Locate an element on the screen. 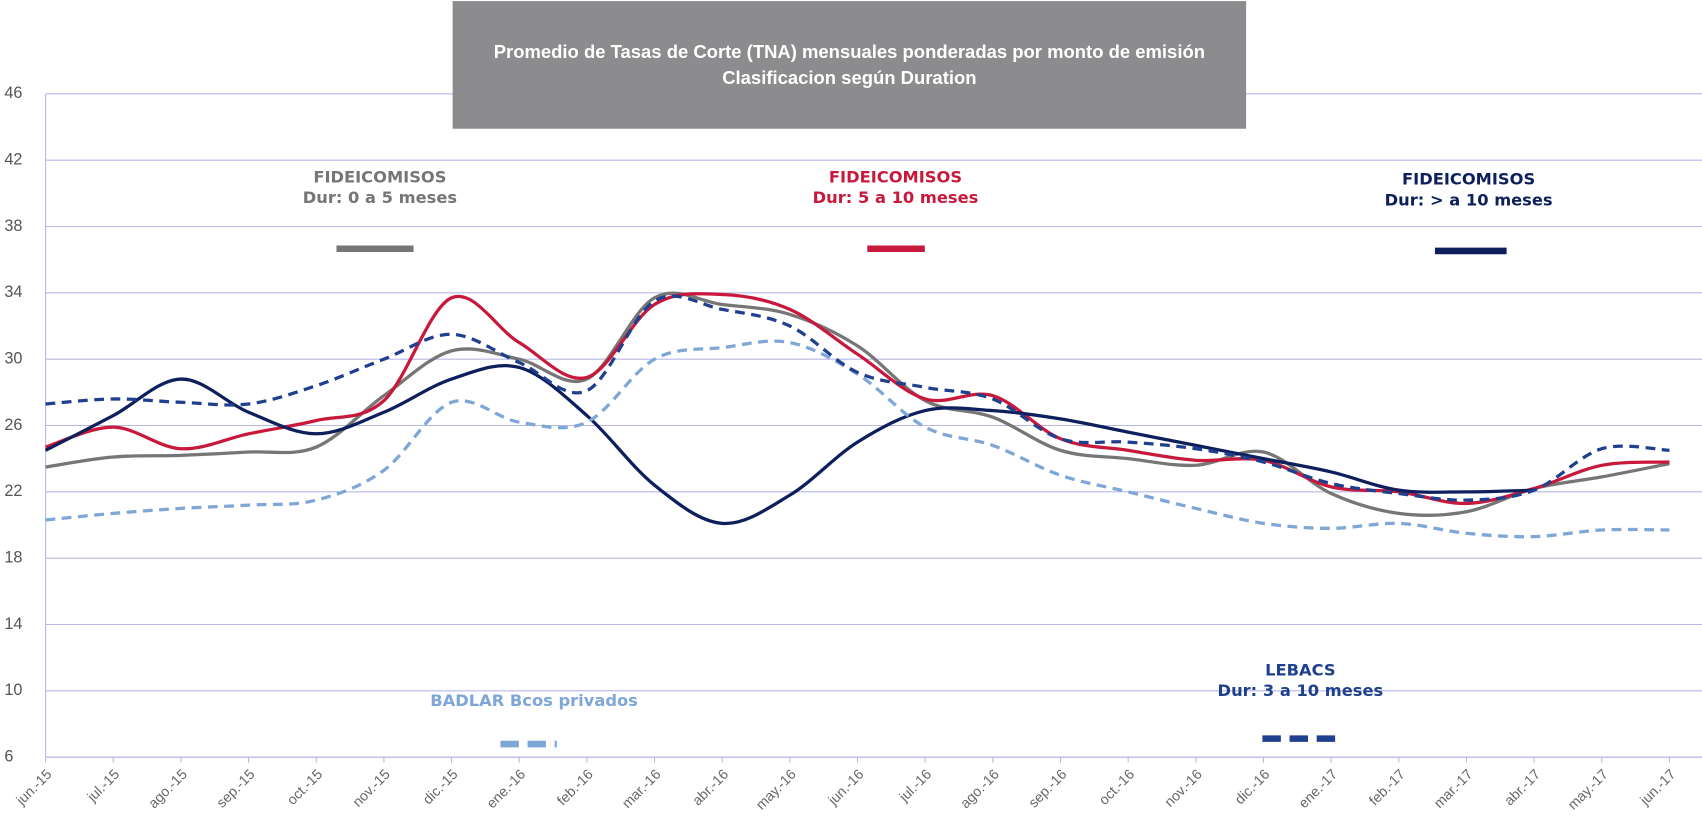 The image size is (1702, 827). legend-duration: Dur: 5 a 10 meses is located at coordinates (896, 197).